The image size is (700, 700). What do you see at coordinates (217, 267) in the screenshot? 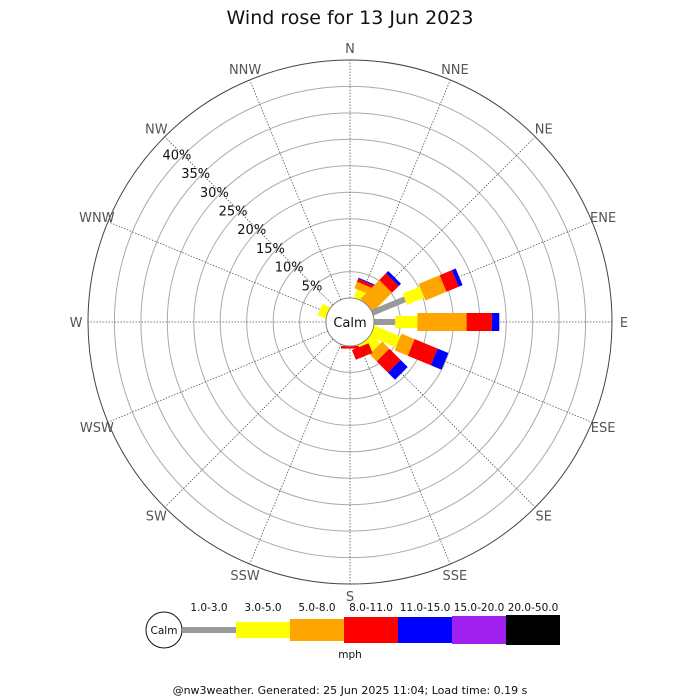
I see `spoke-wnw` at bounding box center [217, 267].